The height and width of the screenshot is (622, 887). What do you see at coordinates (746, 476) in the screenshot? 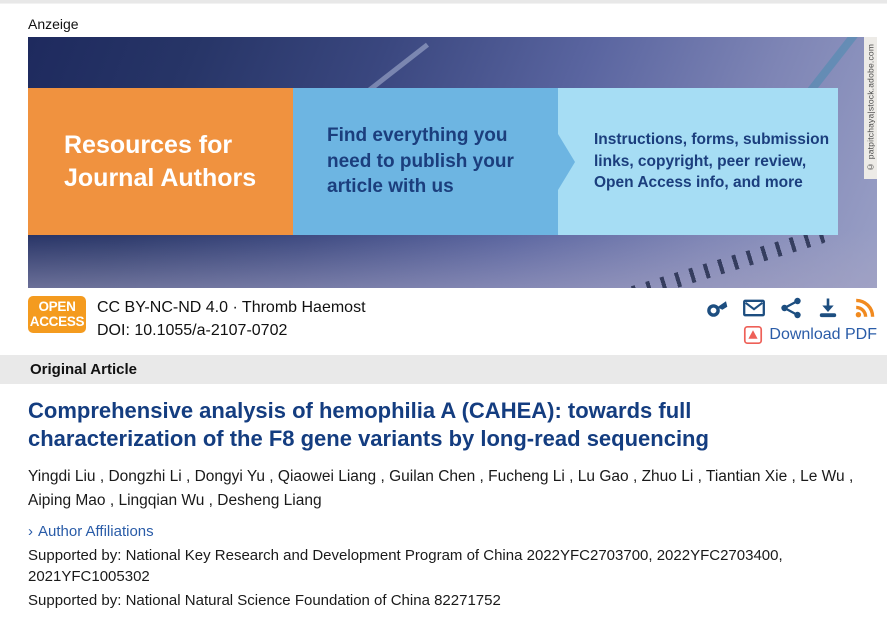
I see `author-name: Tiantian Xie` at bounding box center [746, 476].